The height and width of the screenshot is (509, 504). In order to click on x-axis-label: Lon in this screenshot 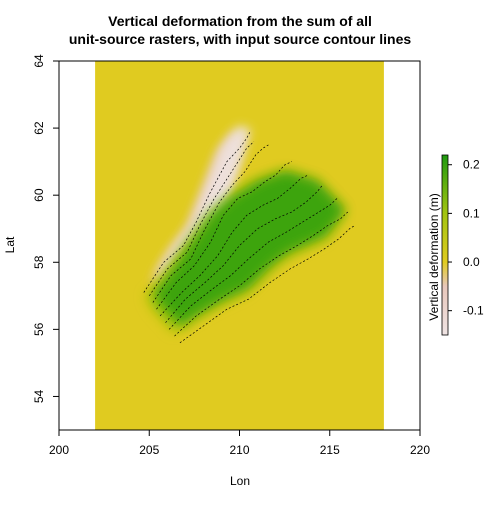, I will do `click(240, 481)`.